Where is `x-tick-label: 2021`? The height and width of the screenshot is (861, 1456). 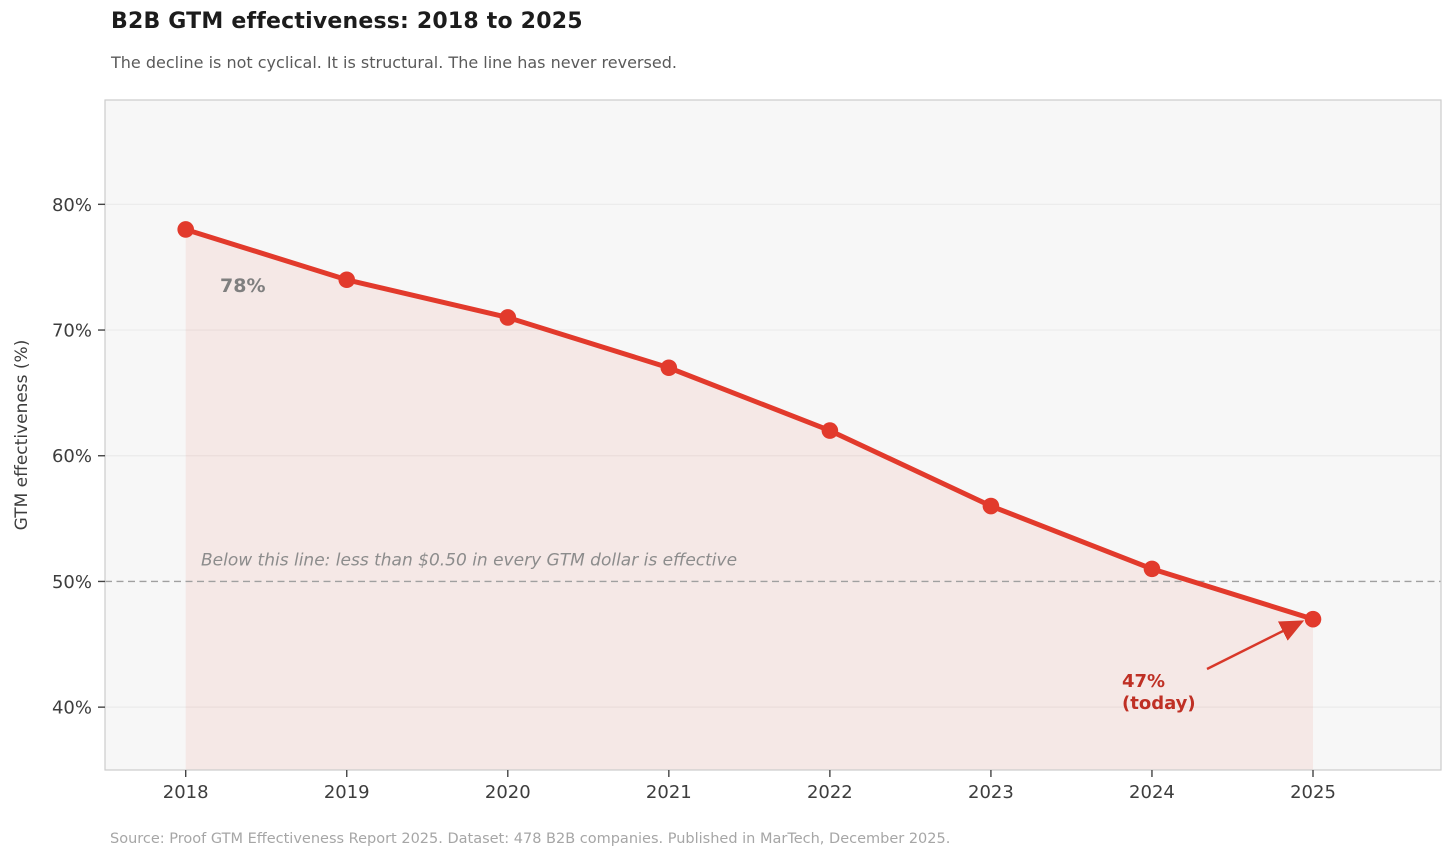
x-tick-label: 2021 is located at coordinates (669, 792).